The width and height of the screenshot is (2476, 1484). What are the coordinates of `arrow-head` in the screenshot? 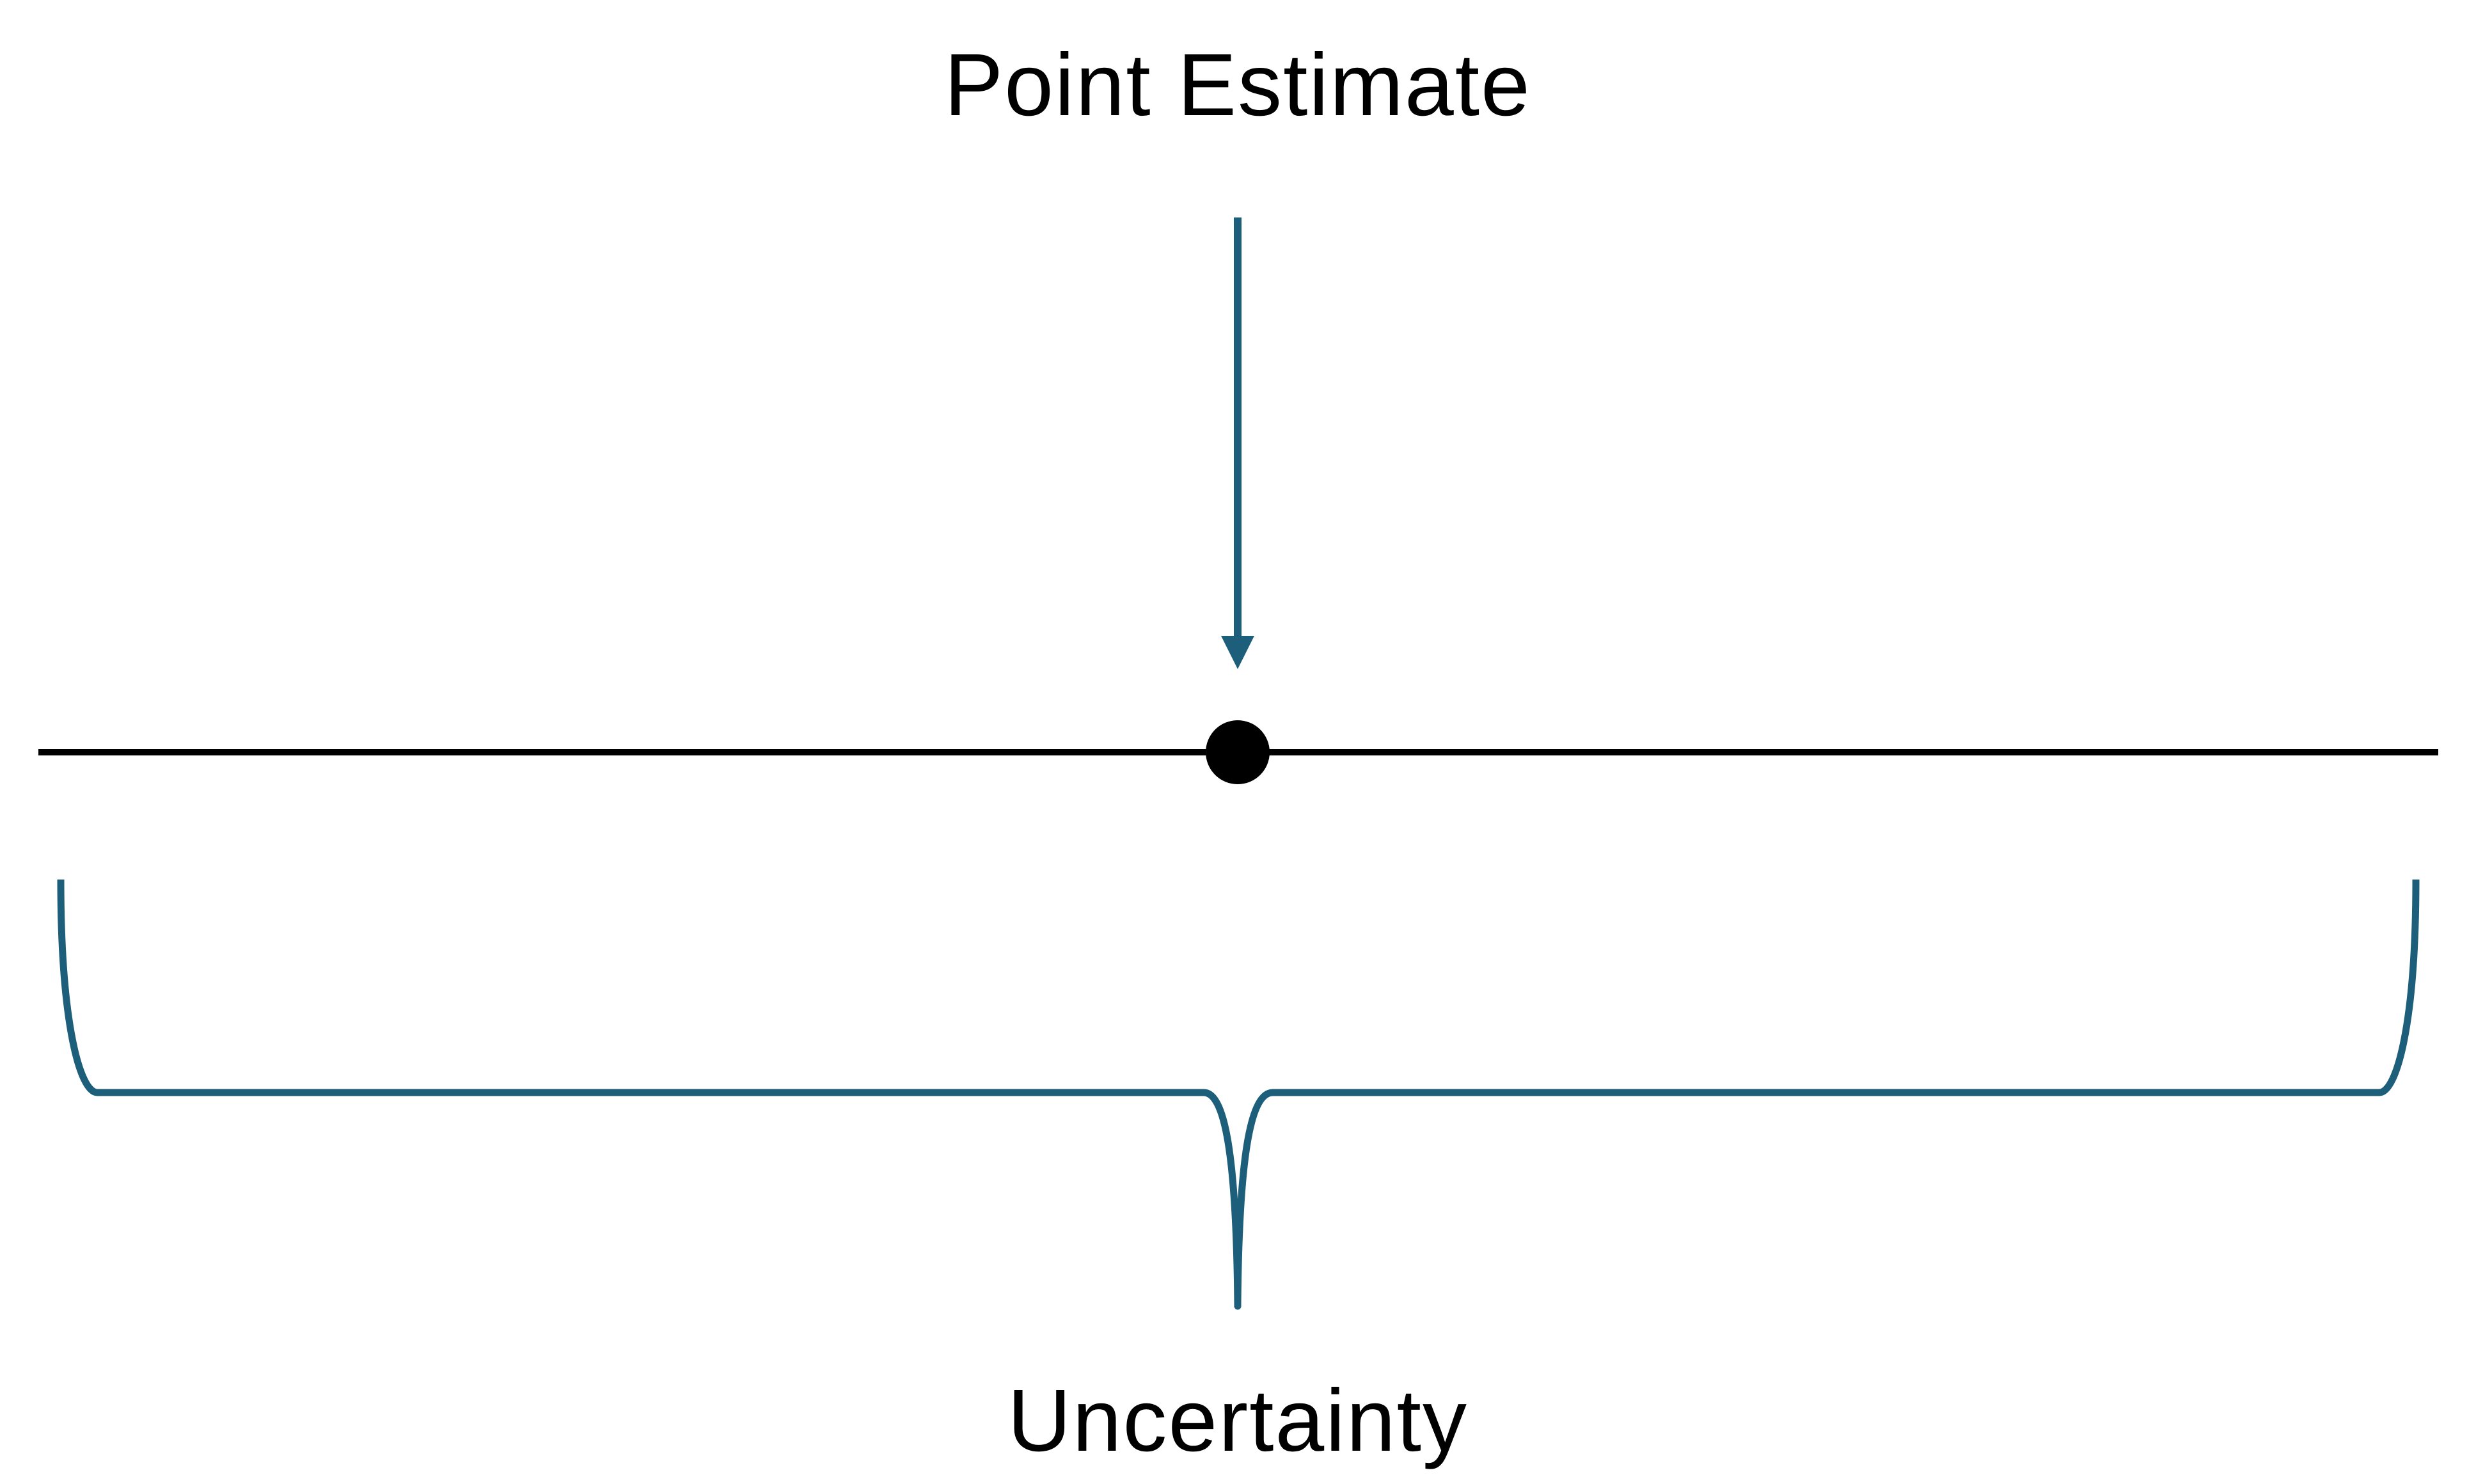 It's located at (1237, 652).